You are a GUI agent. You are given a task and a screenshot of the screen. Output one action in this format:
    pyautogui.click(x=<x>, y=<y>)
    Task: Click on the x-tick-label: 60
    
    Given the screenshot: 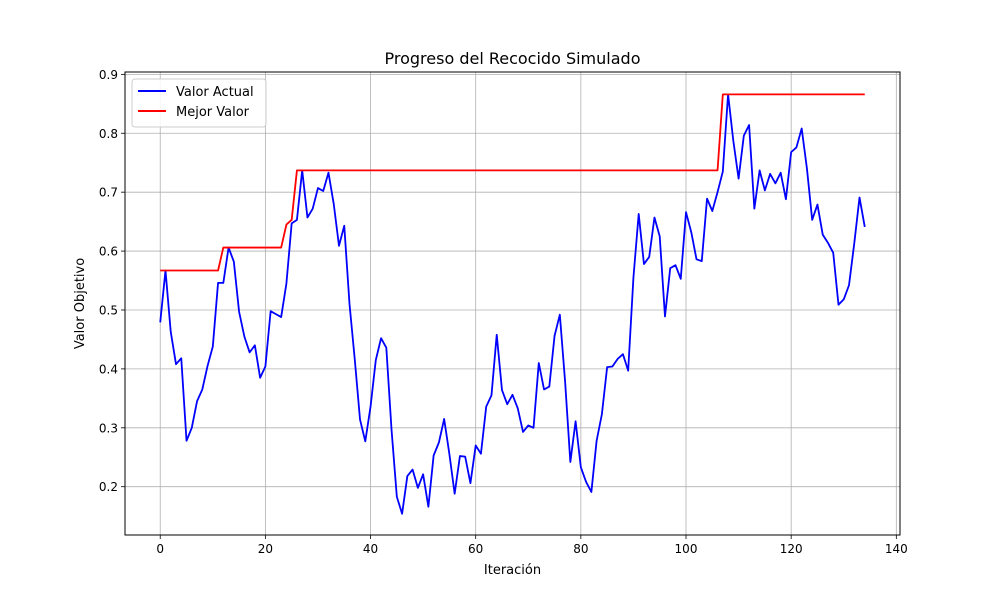 What is the action you would take?
    pyautogui.click(x=475, y=549)
    